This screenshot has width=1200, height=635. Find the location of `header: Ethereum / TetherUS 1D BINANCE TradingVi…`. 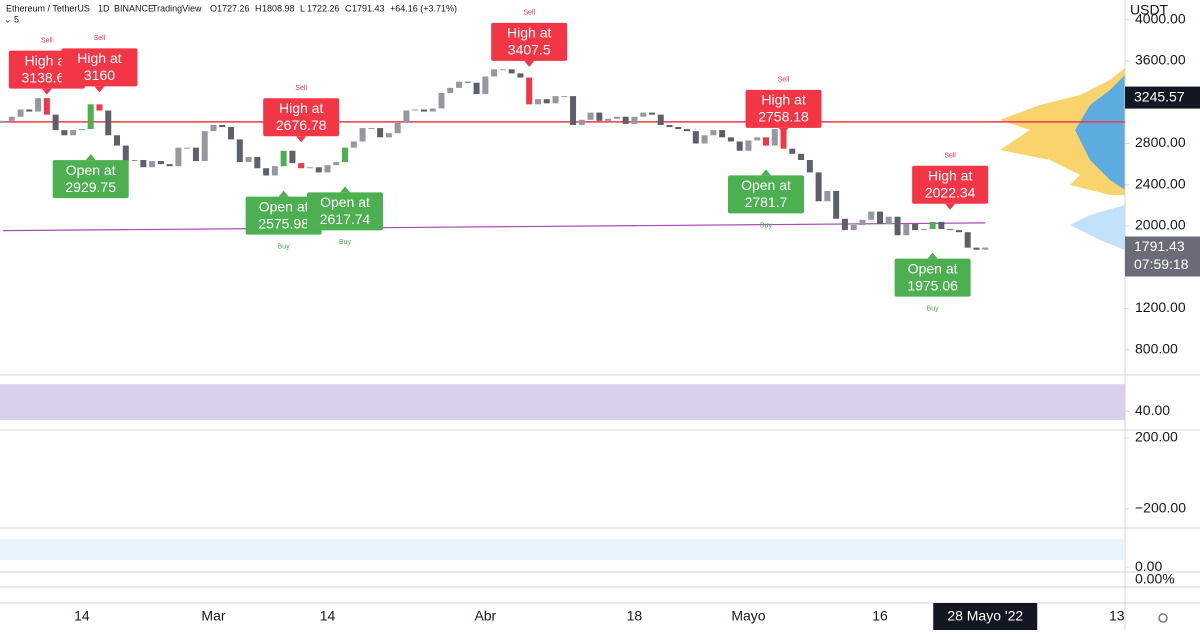

header: Ethereum / TetherUS 1D BINANCE TradingVi… is located at coordinates (586, 13).